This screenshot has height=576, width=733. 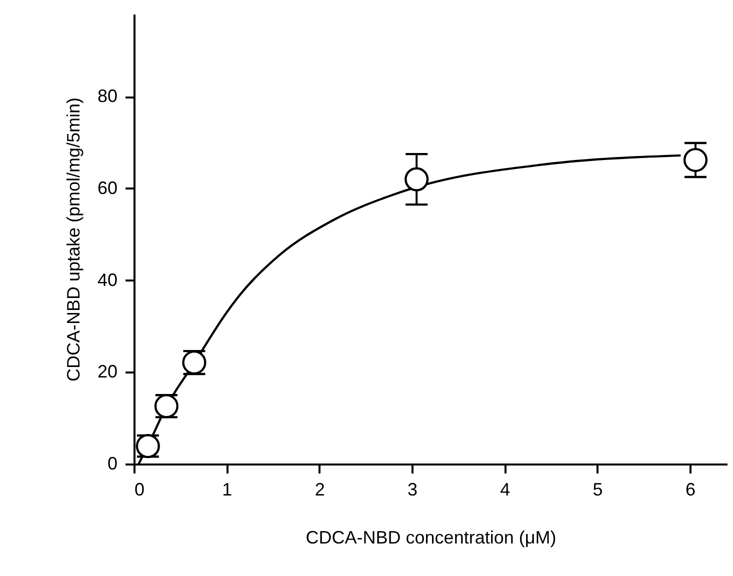 What do you see at coordinates (107, 96) in the screenshot?
I see `y-tick-label: 80` at bounding box center [107, 96].